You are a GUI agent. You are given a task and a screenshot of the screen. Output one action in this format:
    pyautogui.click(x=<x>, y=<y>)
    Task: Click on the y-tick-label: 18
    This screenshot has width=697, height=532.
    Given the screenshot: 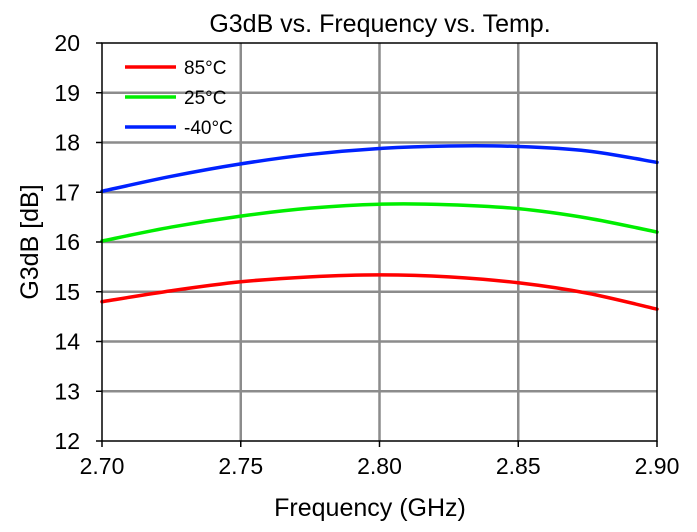 What is the action you would take?
    pyautogui.click(x=67, y=143)
    